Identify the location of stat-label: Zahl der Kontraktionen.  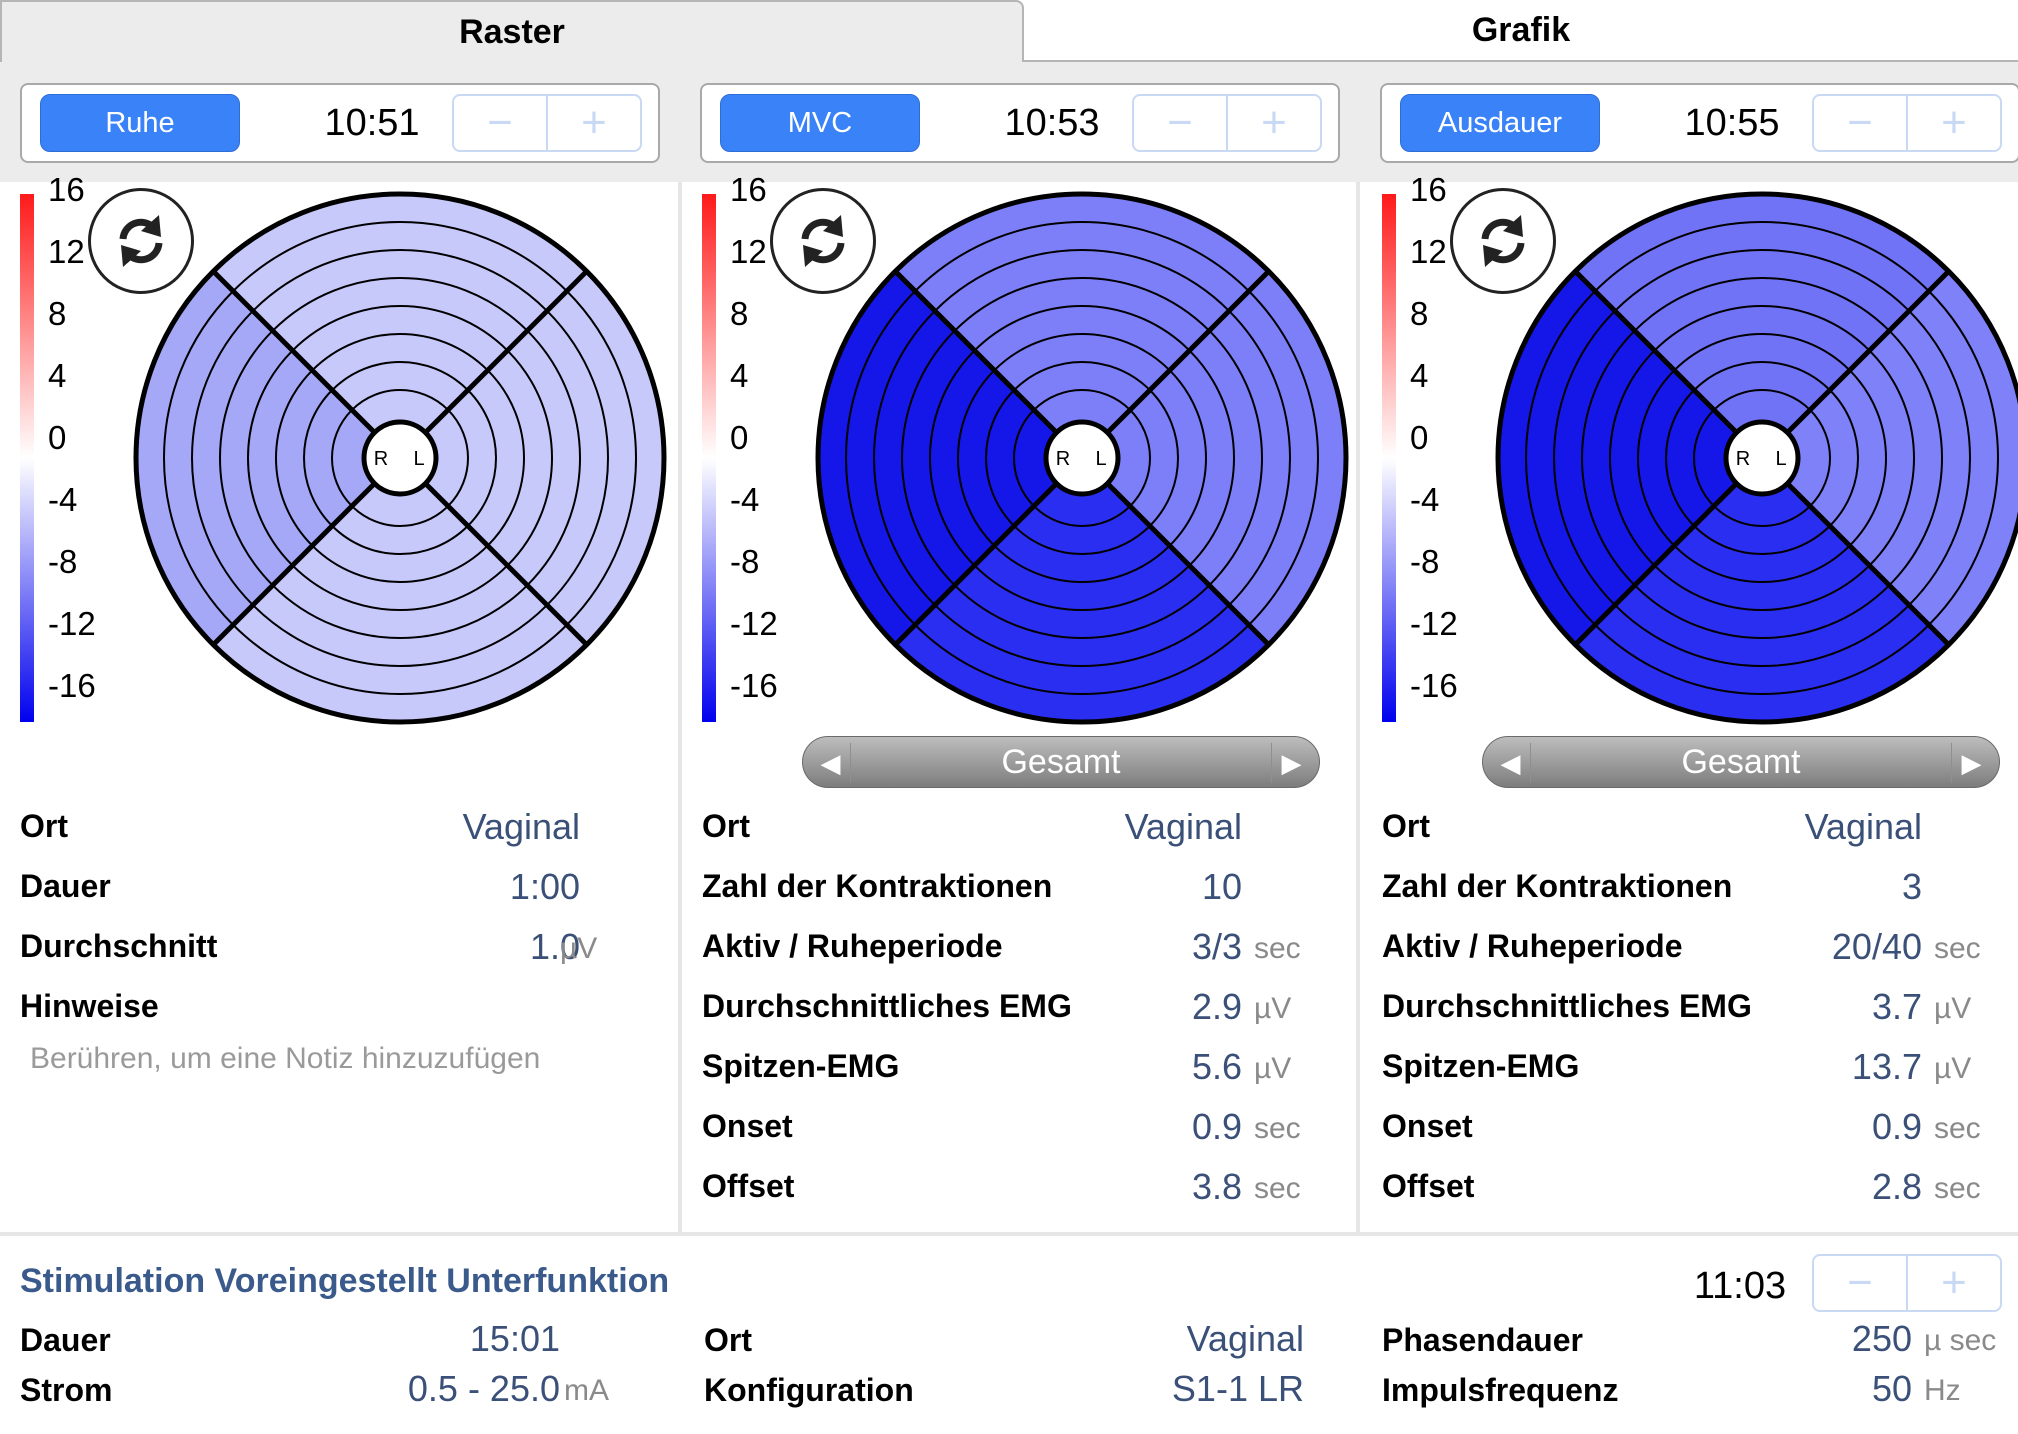
(877, 886).